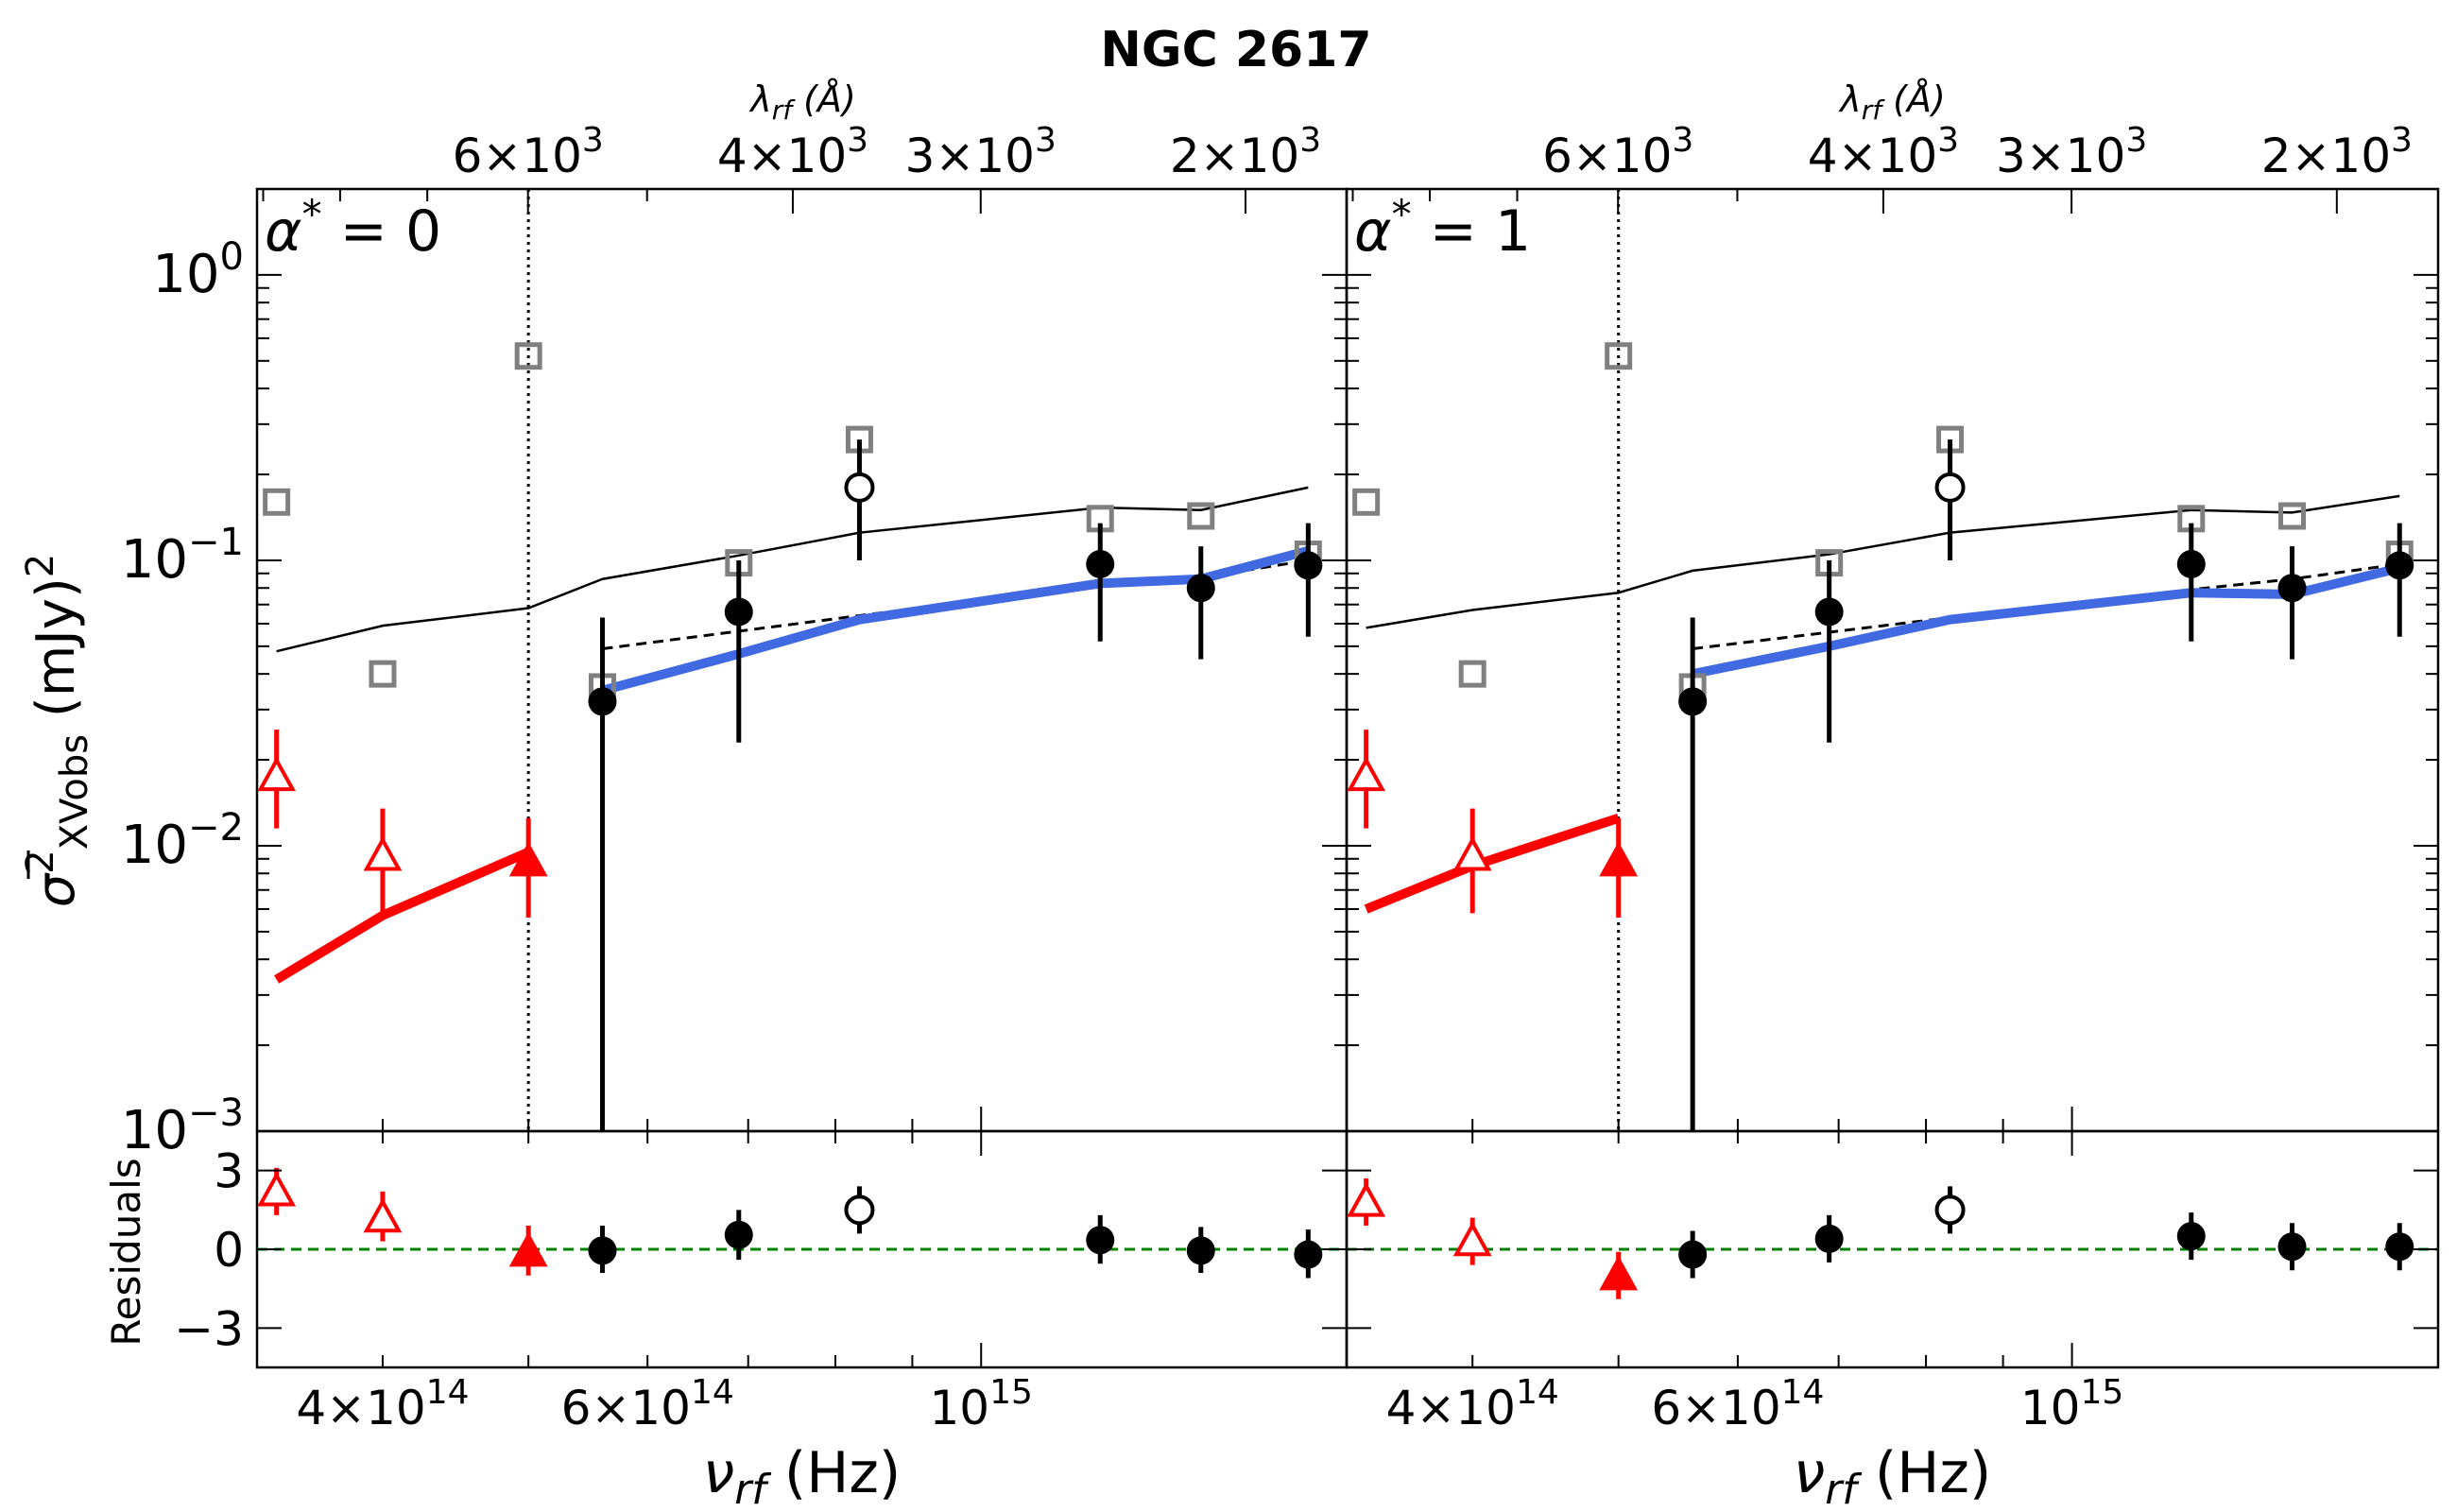 The width and height of the screenshot is (2457, 1512). Describe the element at coordinates (74, 792) in the screenshot. I see `ylabel-sub: XVobs` at that location.